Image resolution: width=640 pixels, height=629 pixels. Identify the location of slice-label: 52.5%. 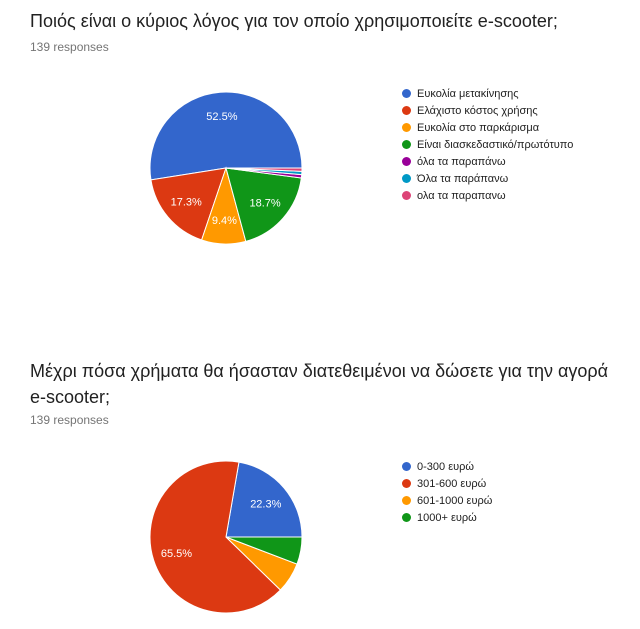
(221, 117).